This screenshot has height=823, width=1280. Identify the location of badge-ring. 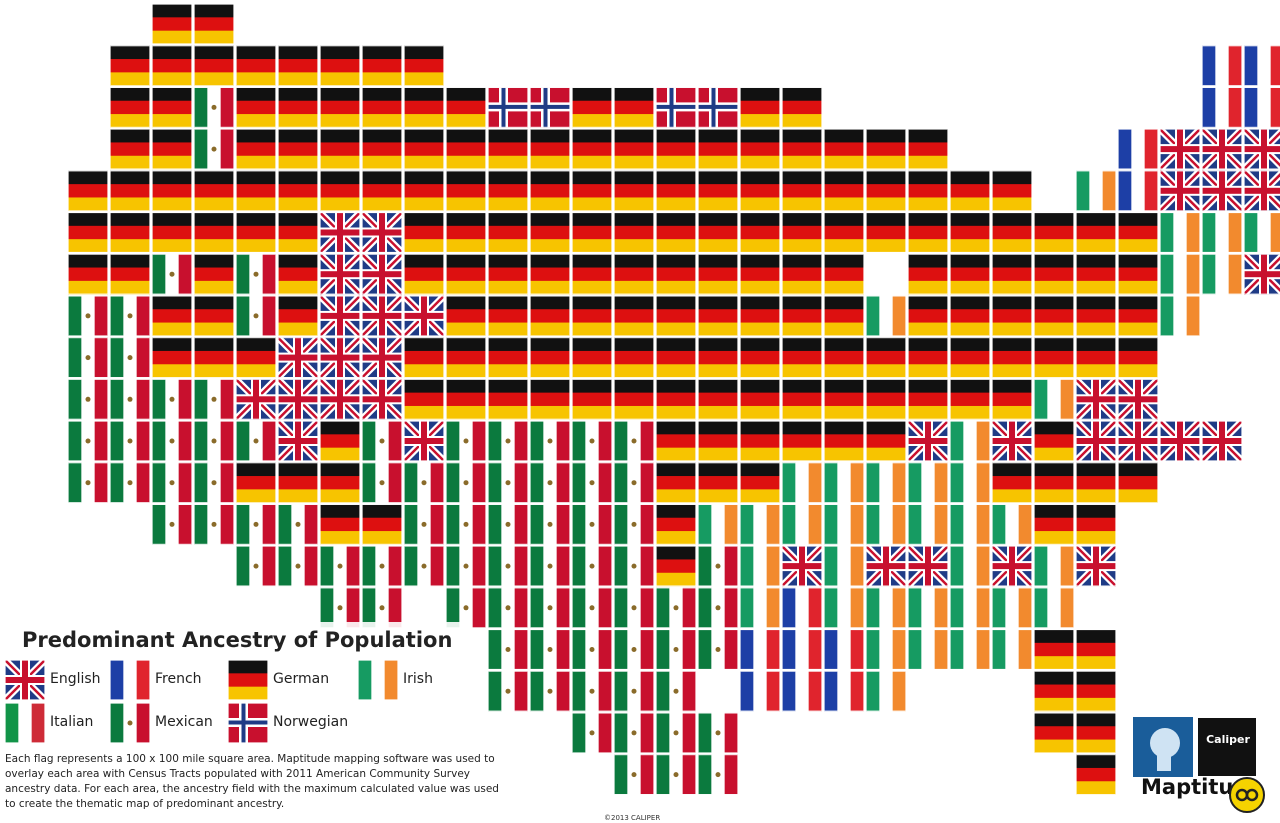
(1252, 795).